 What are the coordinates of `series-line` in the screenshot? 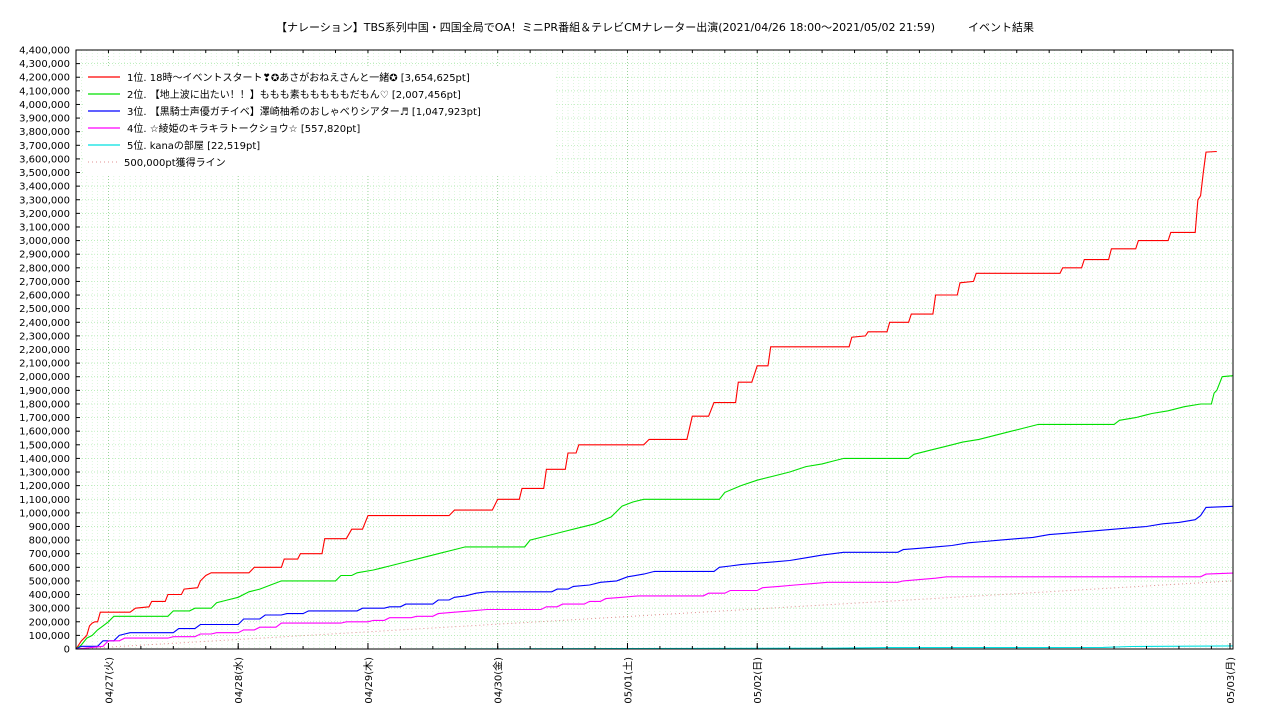 It's located at (654, 611).